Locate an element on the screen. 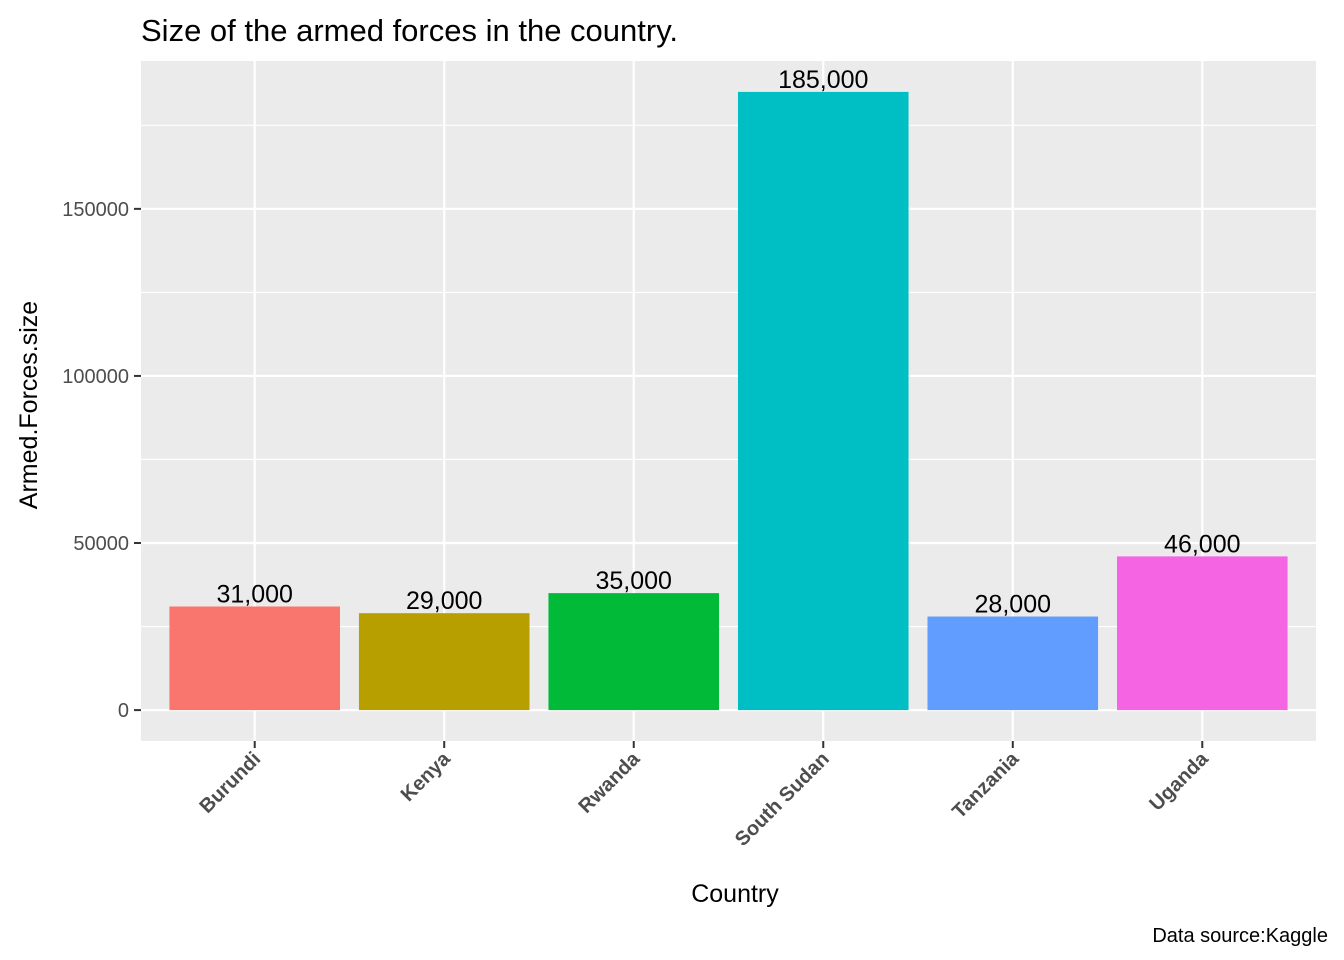 The image size is (1344, 960). x-axis-title: Country is located at coordinates (735, 894).